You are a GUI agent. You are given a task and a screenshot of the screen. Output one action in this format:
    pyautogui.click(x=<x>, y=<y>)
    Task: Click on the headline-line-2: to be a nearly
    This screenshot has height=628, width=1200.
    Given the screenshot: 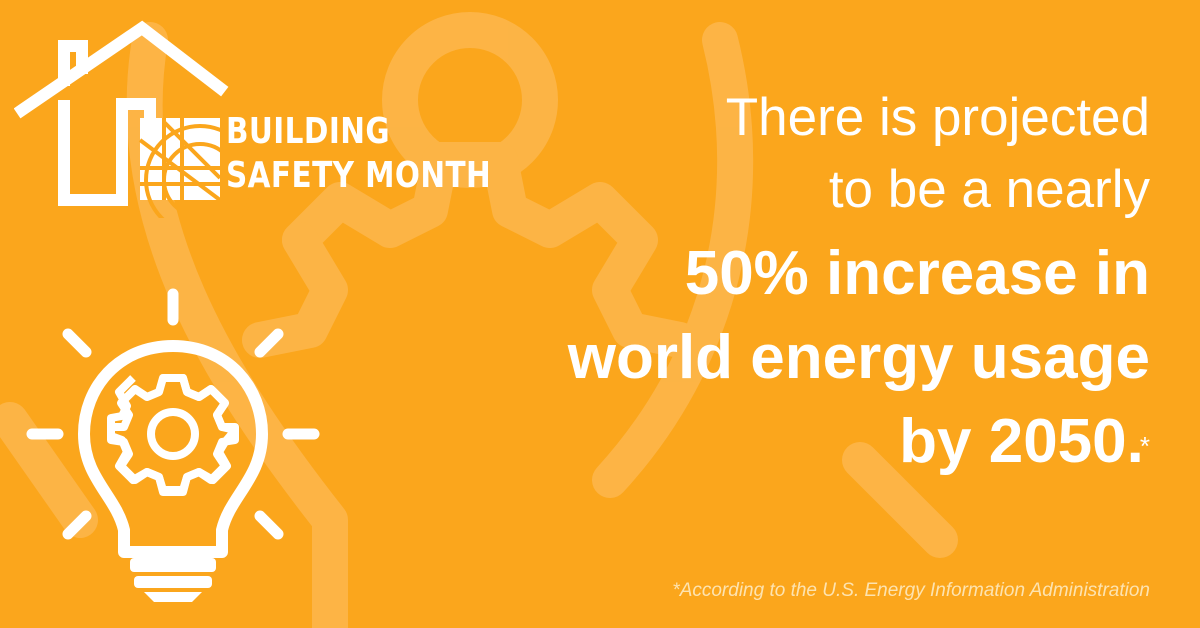 What is the action you would take?
    pyautogui.click(x=989, y=189)
    